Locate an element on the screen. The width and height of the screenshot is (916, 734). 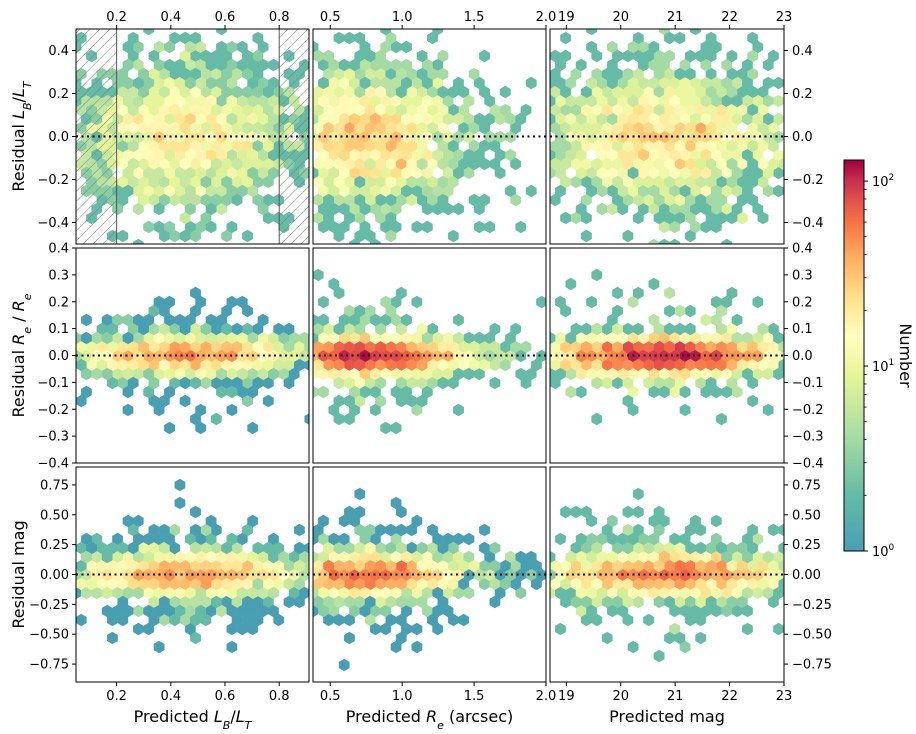
y-tick-label: 0.75 is located at coordinates (54, 485).